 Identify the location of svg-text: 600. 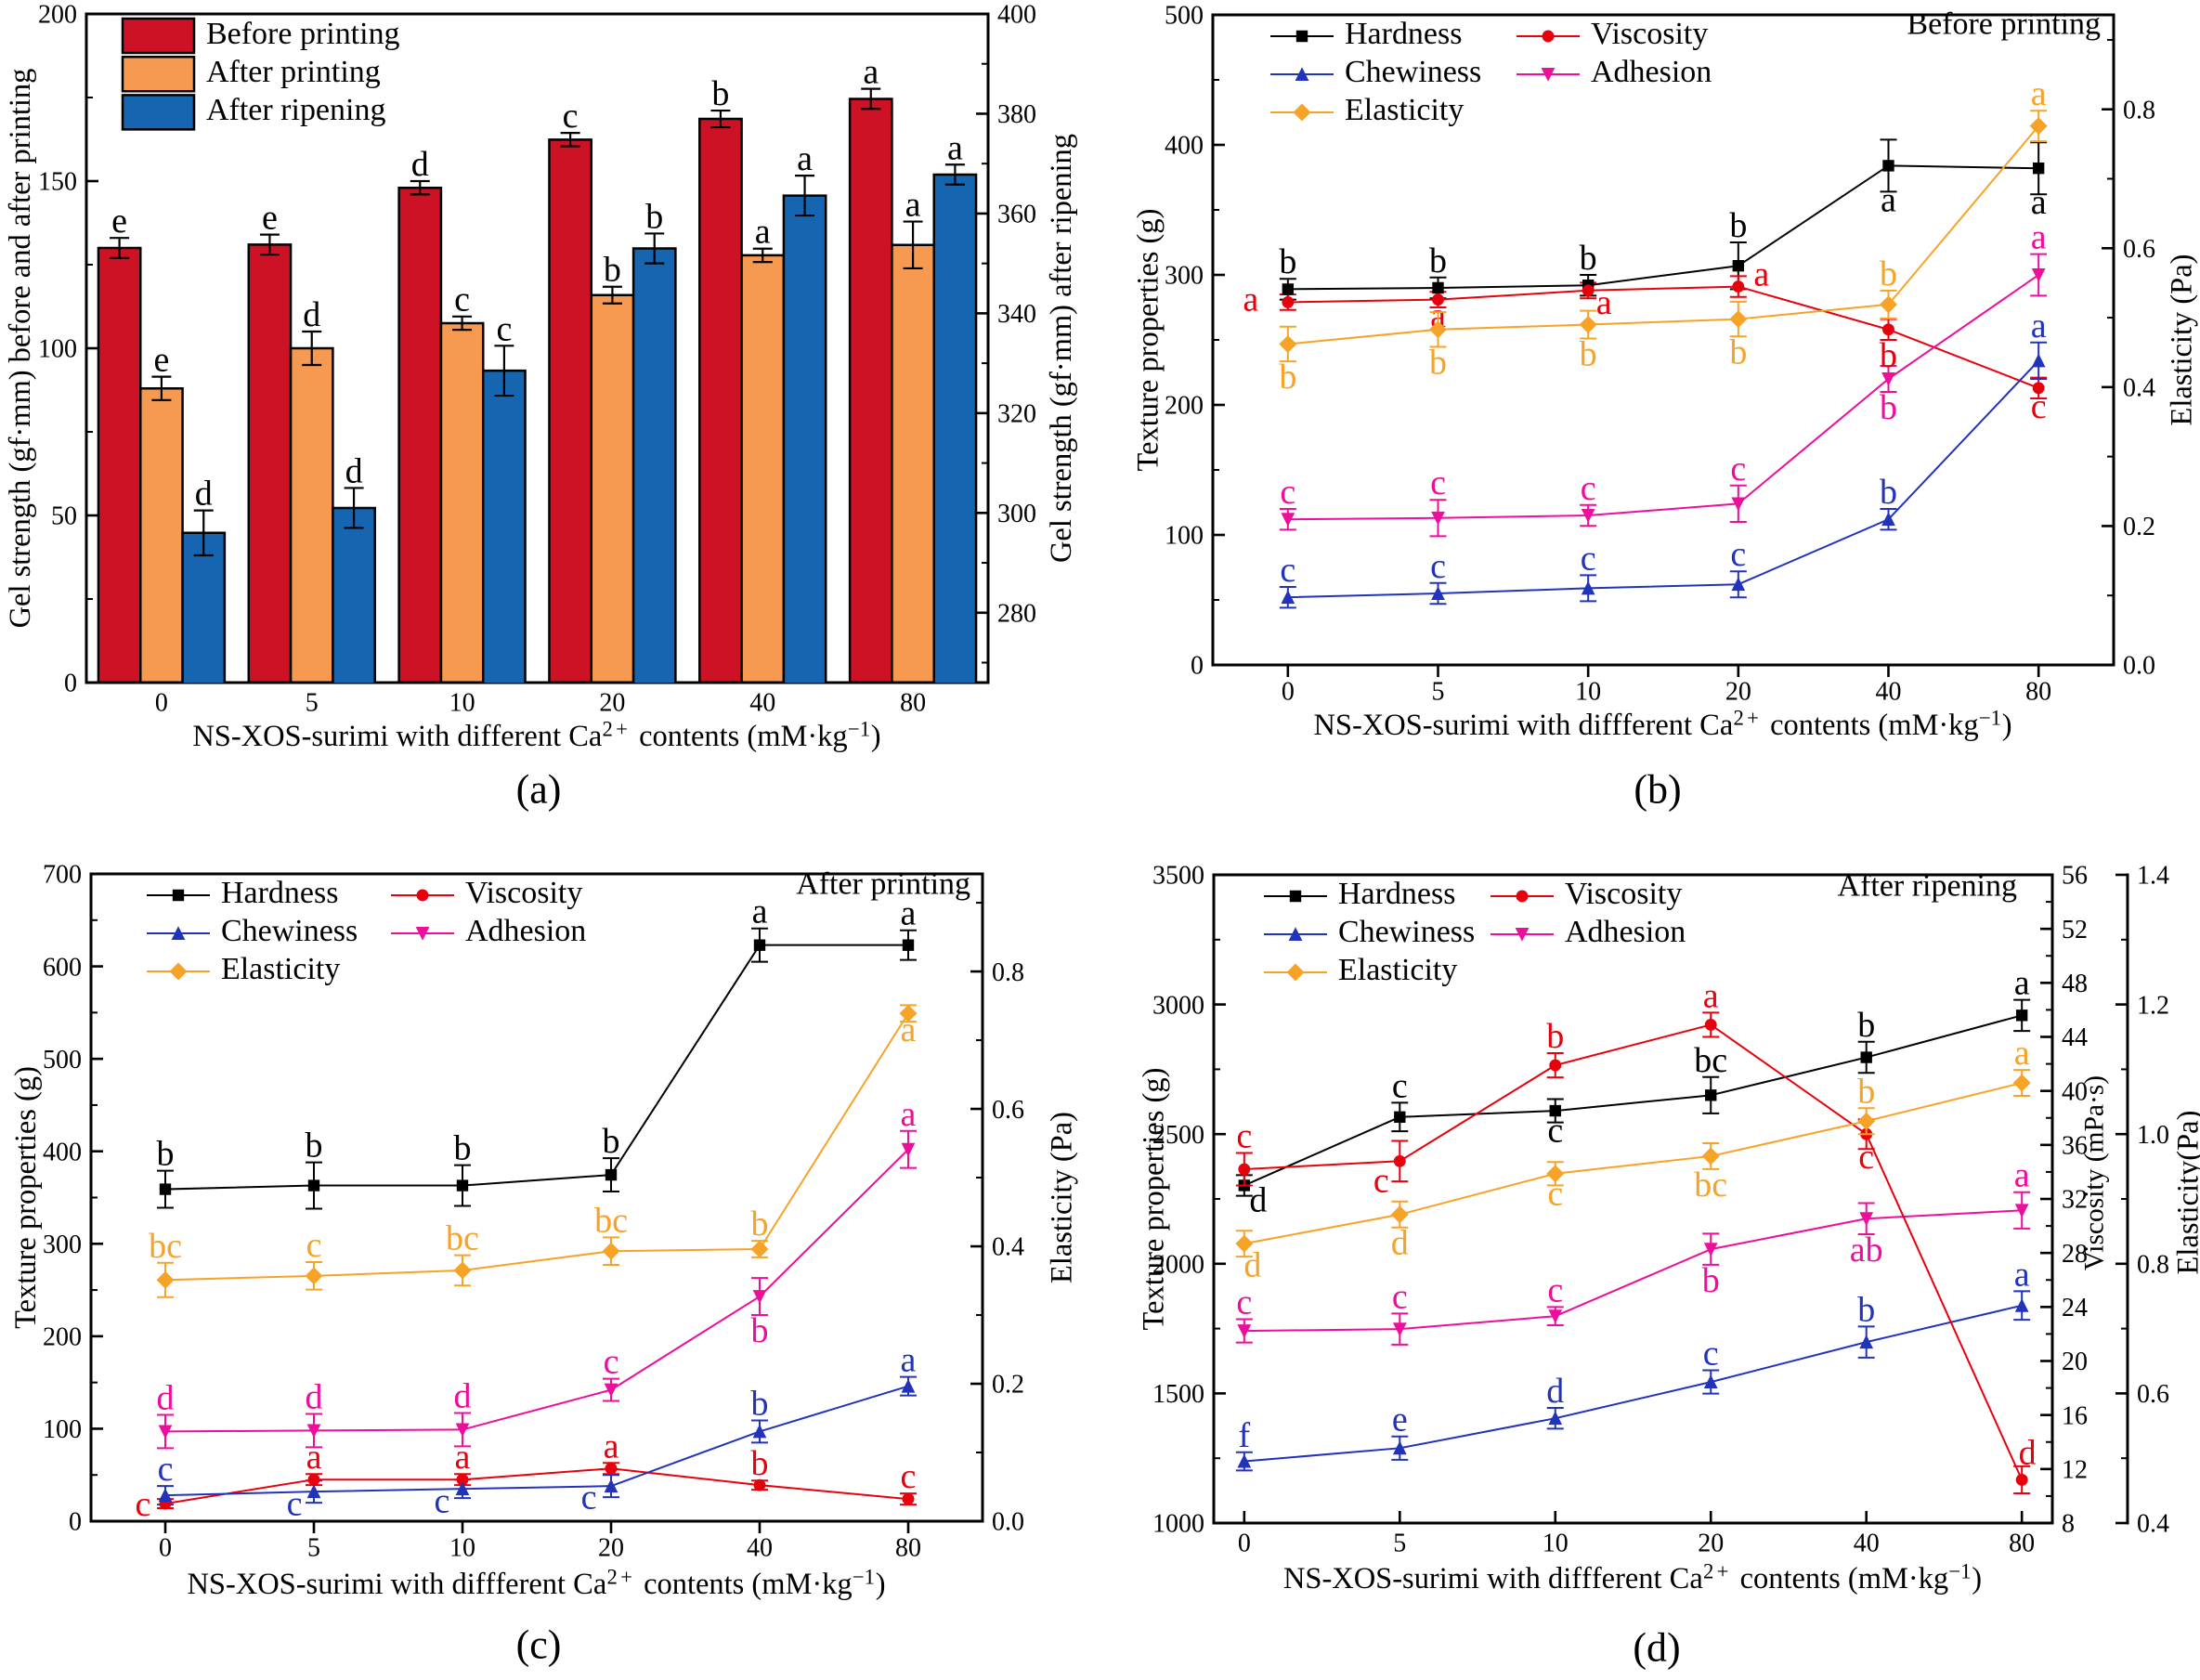
(63, 967).